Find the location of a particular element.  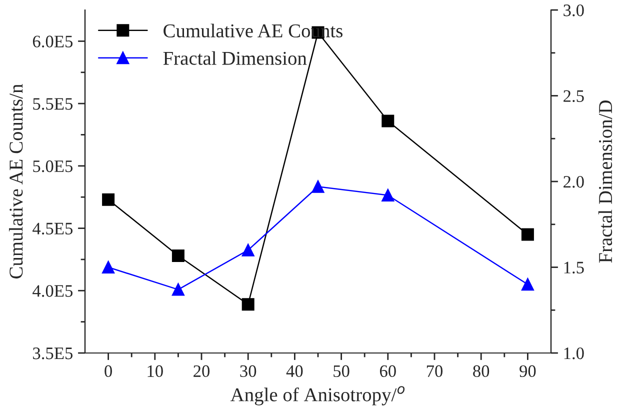

y-axis-title: Cumulative AE Counts/n is located at coordinates (16, 181).